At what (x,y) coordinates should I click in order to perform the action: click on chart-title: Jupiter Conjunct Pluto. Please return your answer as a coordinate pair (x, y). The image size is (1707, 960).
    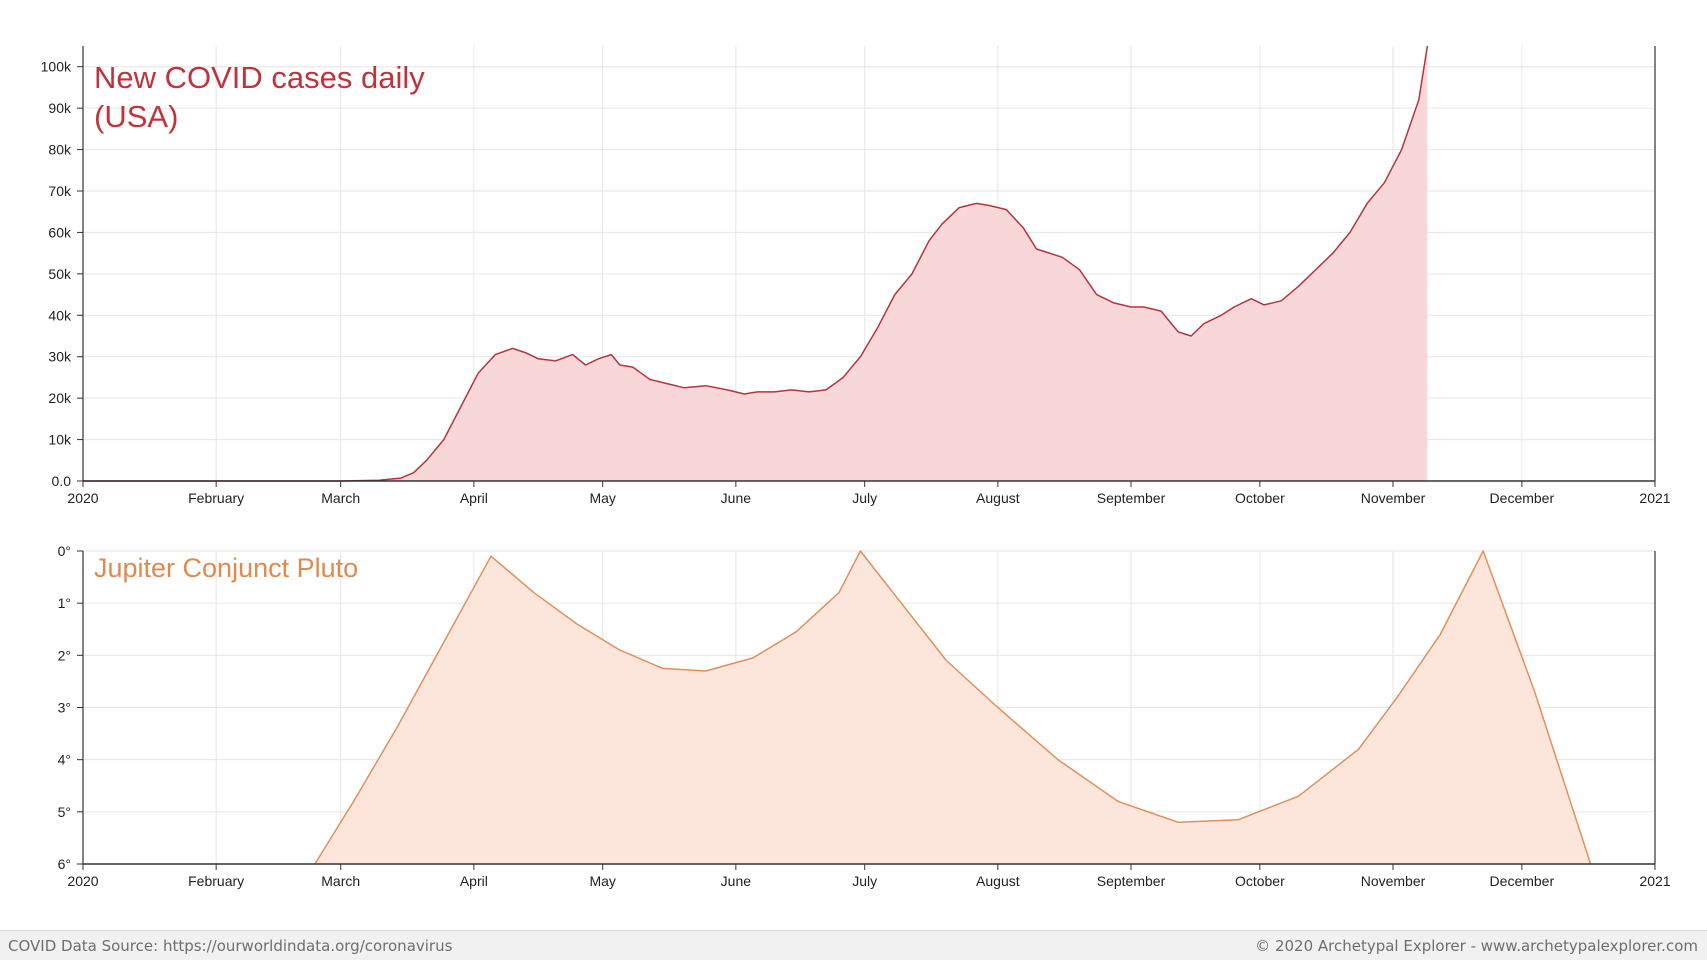
    Looking at the image, I should click on (226, 568).